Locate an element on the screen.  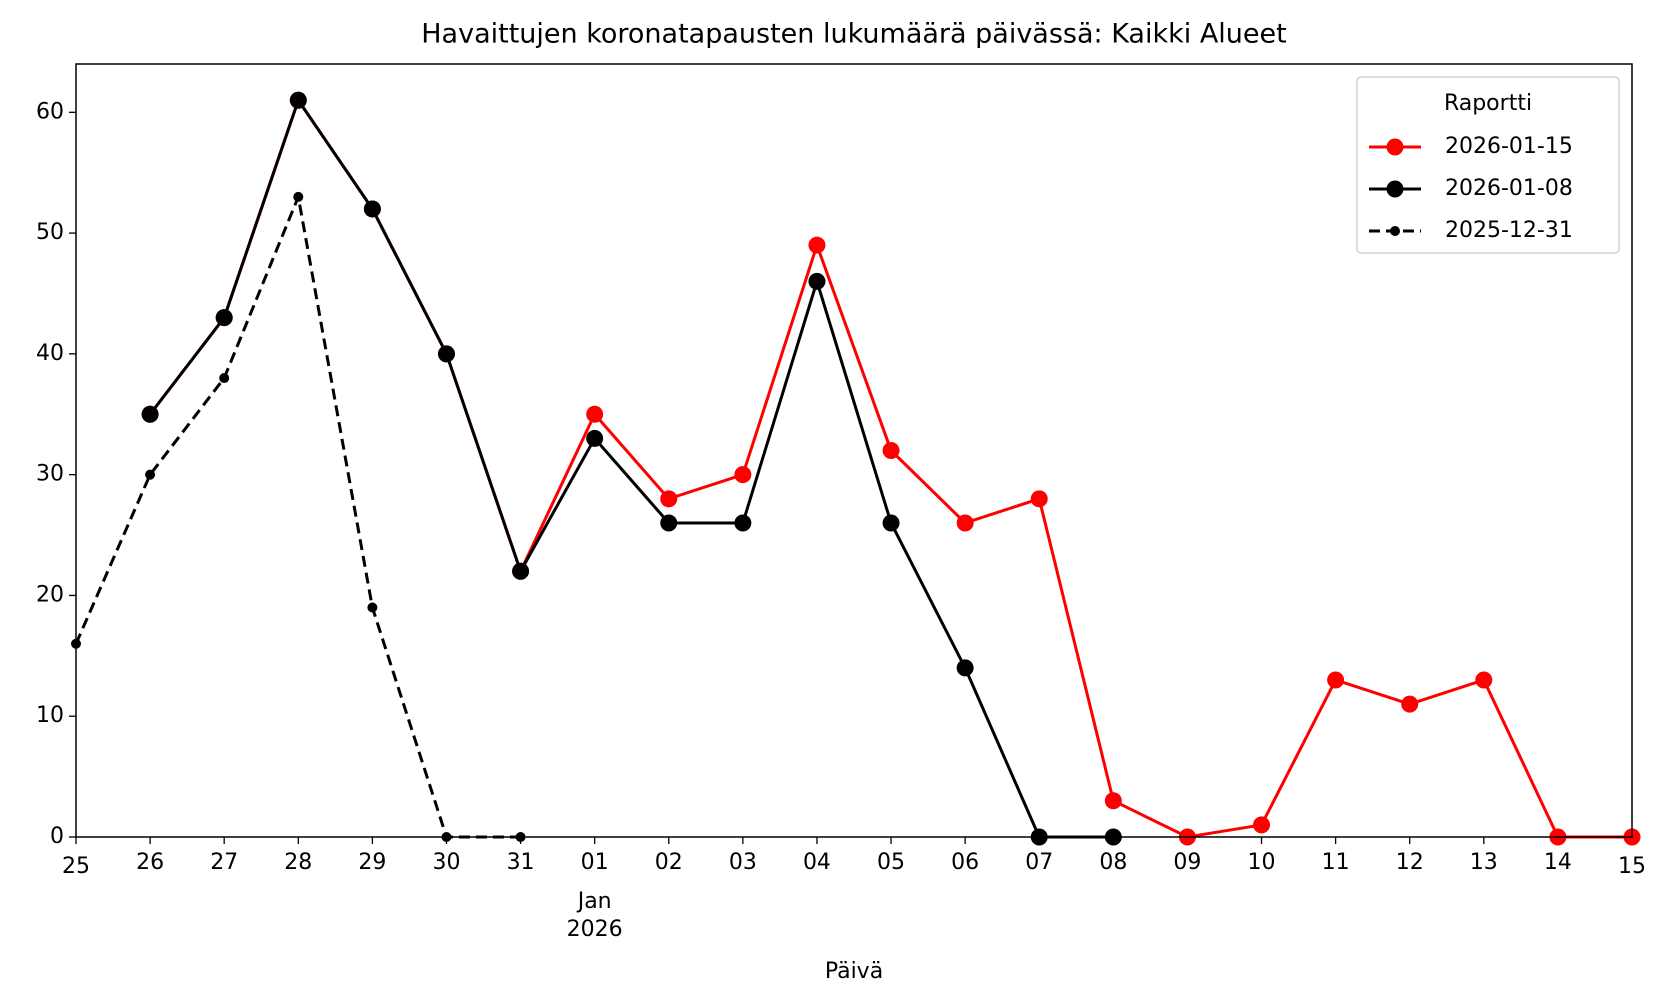
x-month-label: Jan is located at coordinates (594, 901).